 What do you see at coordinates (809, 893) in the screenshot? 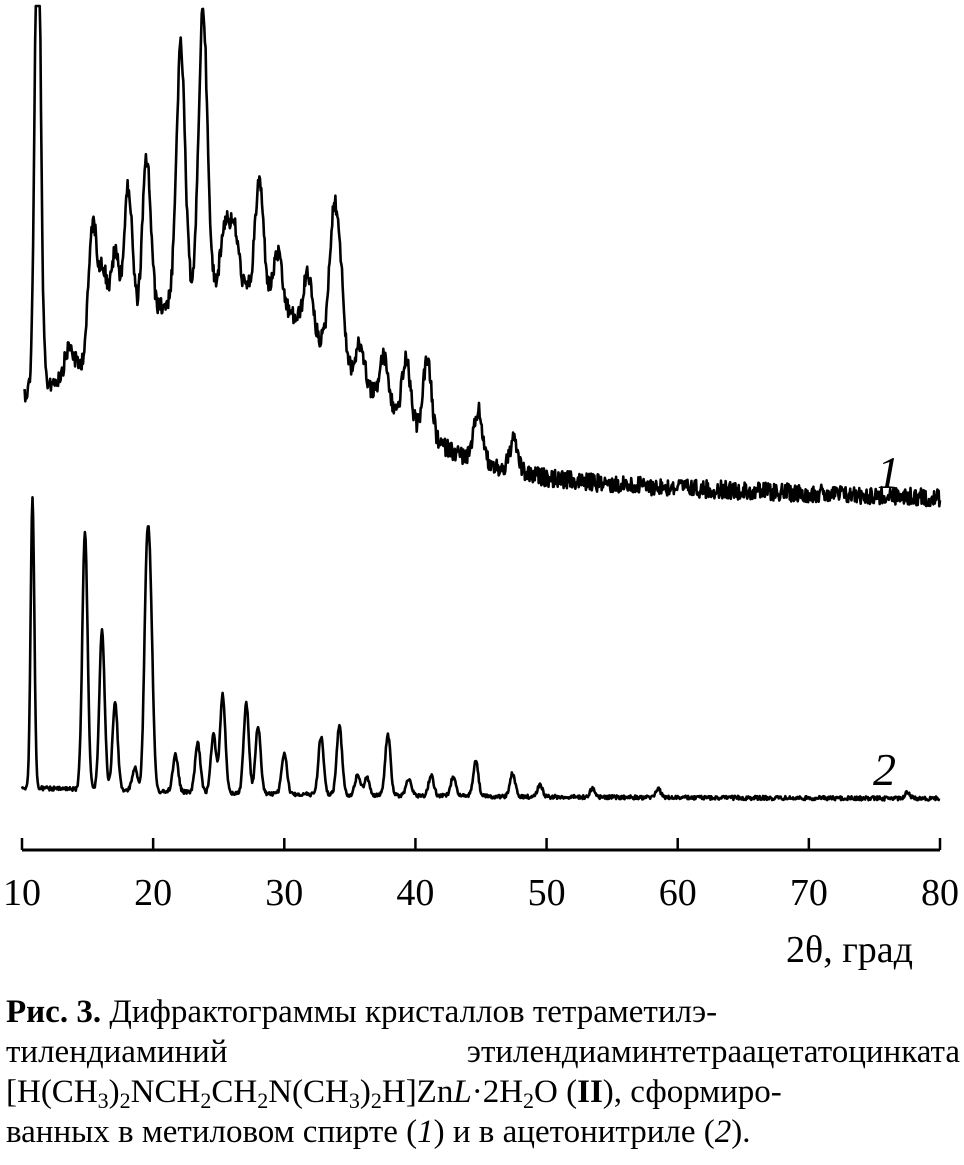
I see `x-tick-label: 70` at bounding box center [809, 893].